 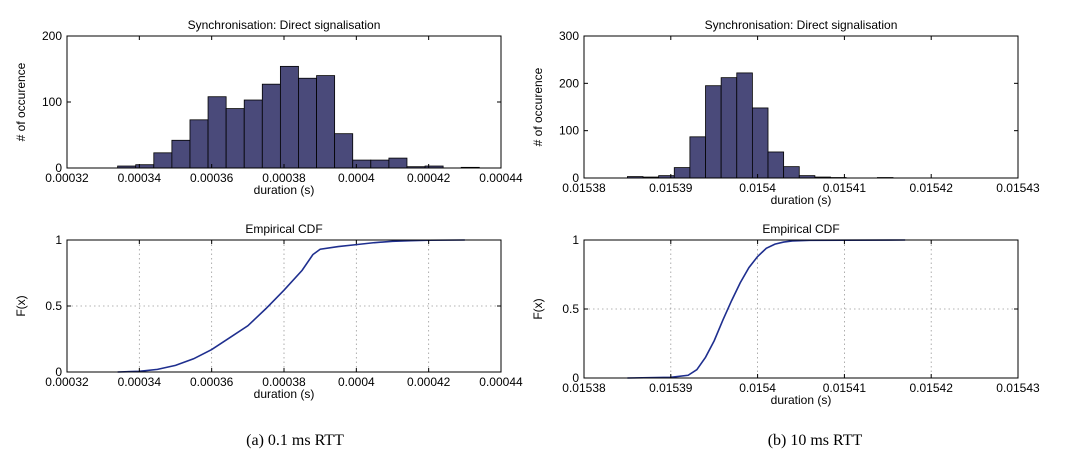 What do you see at coordinates (584, 388) in the screenshot?
I see `panel-3-x-tick-label-0: 0.01538` at bounding box center [584, 388].